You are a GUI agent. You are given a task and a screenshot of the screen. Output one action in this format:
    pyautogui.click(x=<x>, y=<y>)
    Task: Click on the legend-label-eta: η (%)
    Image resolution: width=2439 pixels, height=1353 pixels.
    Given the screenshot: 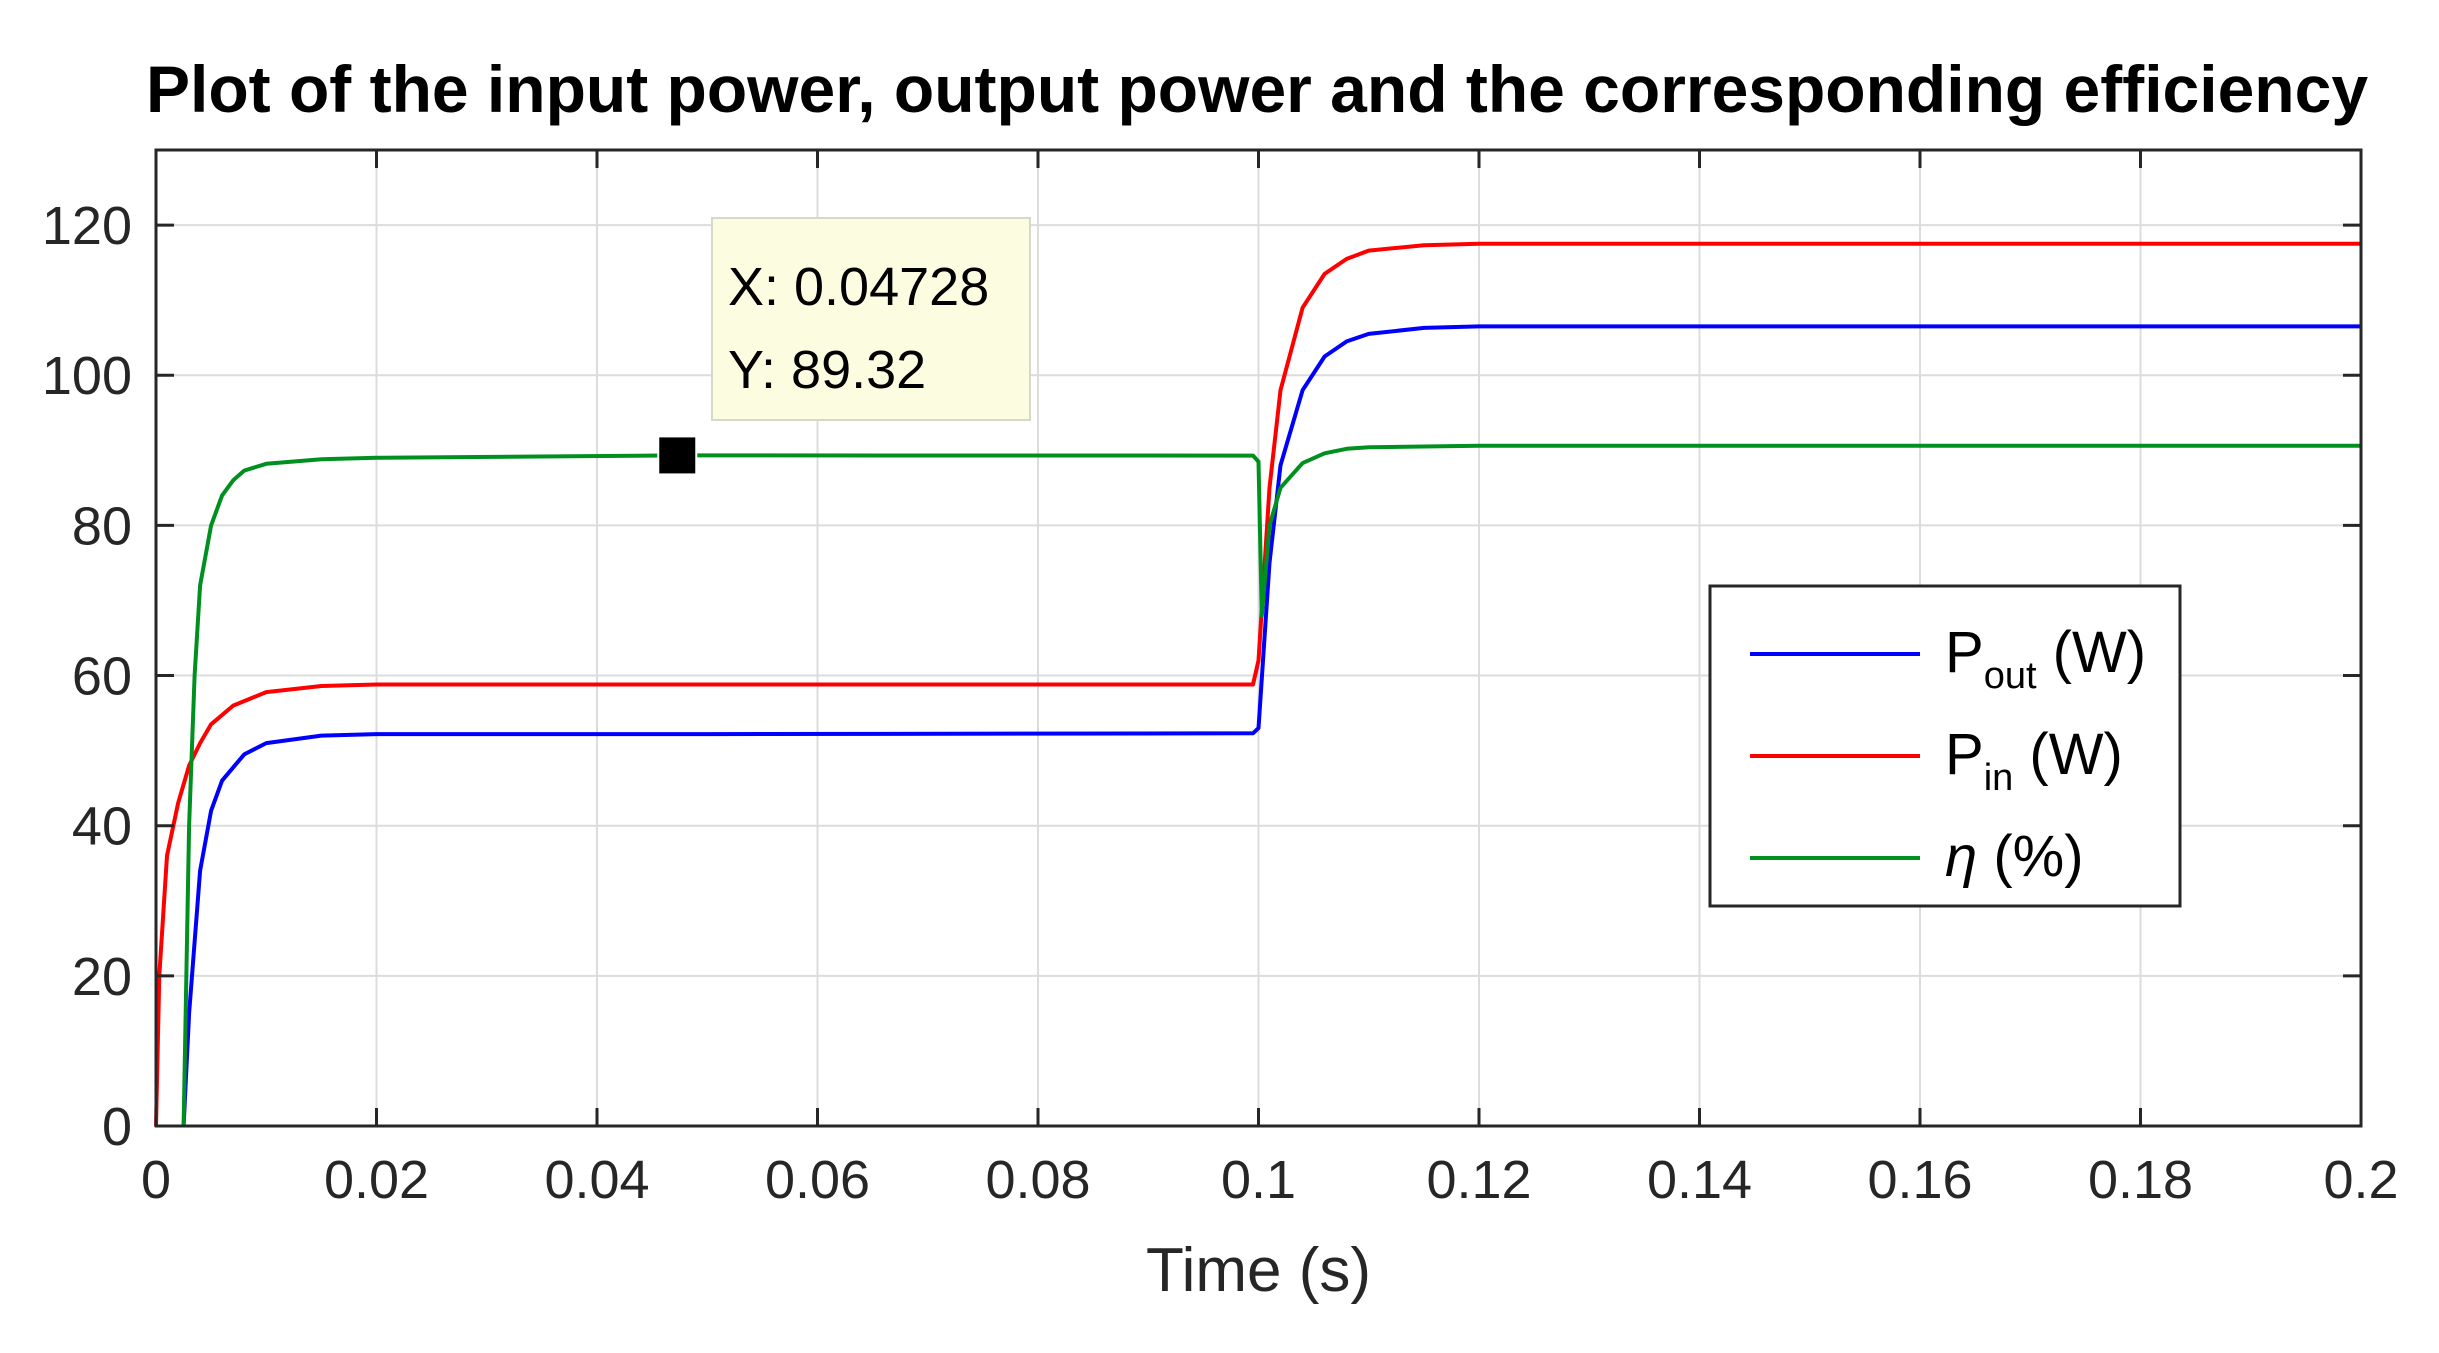 What is the action you would take?
    pyautogui.click(x=2014, y=856)
    